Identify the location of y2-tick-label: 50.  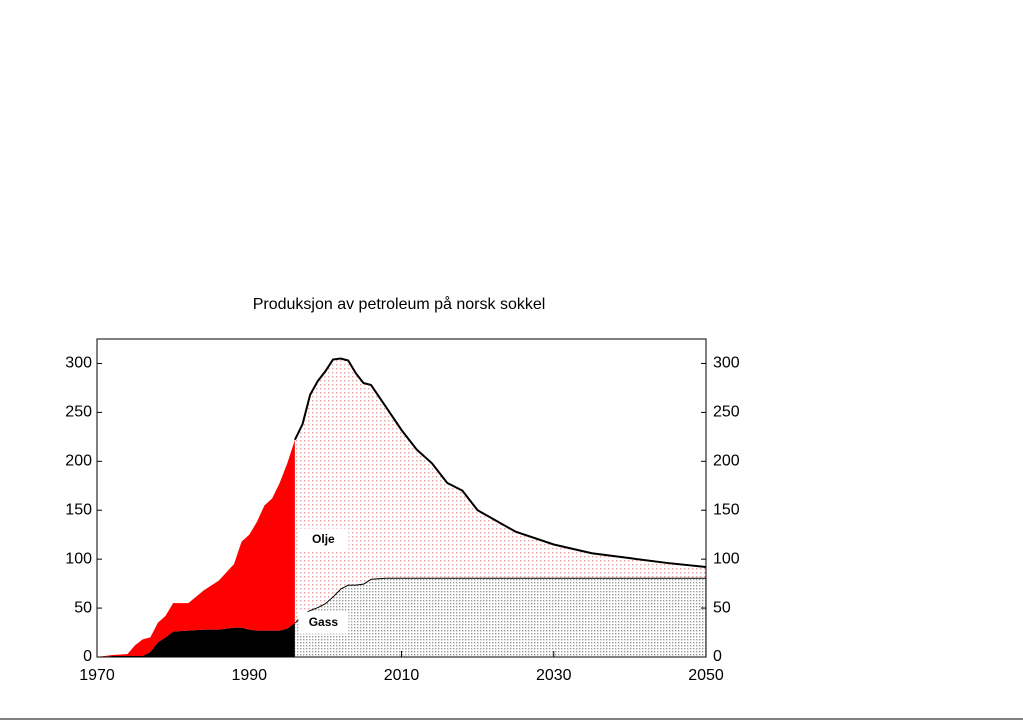
(722, 607).